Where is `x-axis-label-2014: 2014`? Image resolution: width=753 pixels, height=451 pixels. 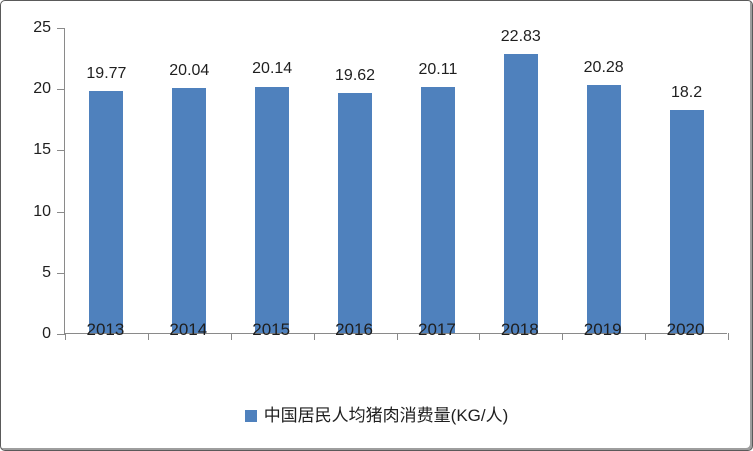 x-axis-label-2014: 2014 is located at coordinates (188, 329).